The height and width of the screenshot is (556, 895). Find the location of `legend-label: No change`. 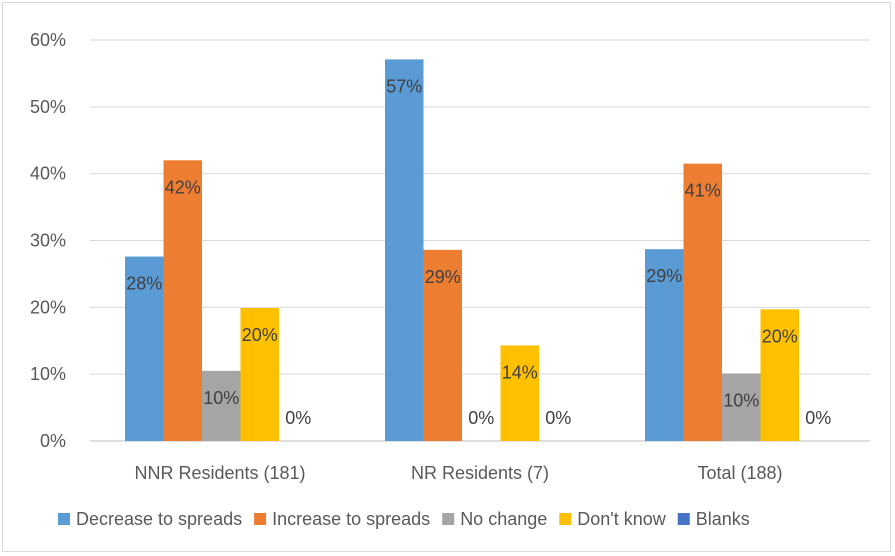

legend-label: No change is located at coordinates (503, 519).